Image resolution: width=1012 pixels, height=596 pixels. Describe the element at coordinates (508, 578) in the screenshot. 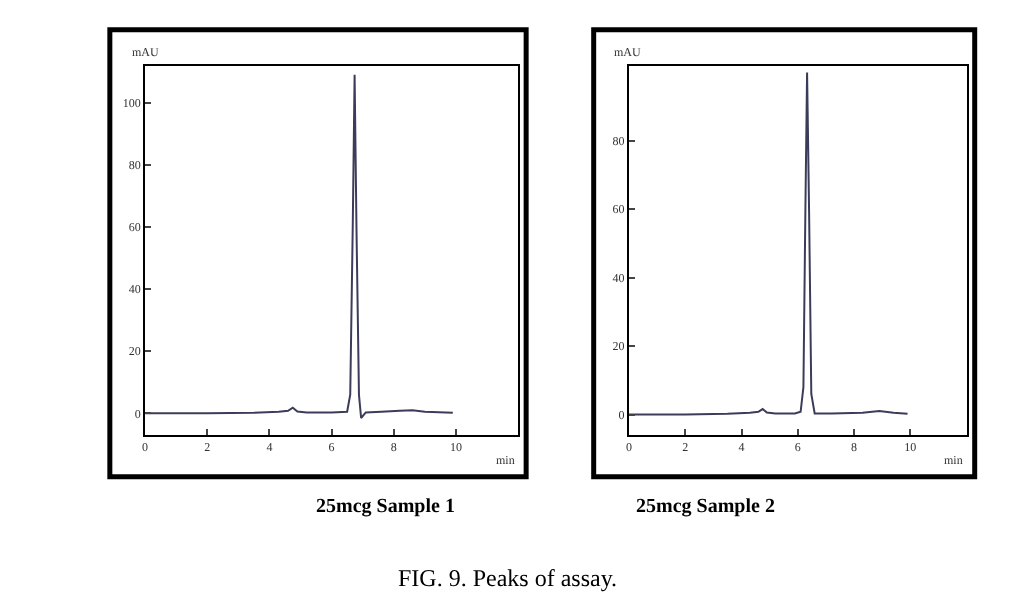

I see `caption: FIG. 9. Peaks of assay.` at that location.